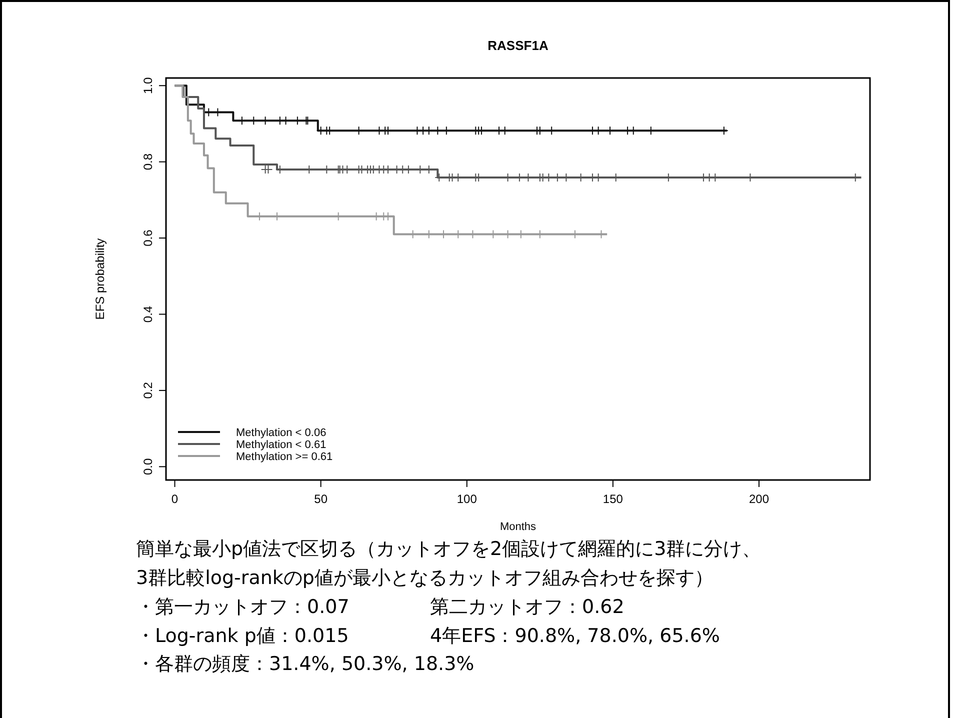 This screenshot has height=718, width=955. What do you see at coordinates (467, 499) in the screenshot?
I see `x-tick-label: 100` at bounding box center [467, 499].